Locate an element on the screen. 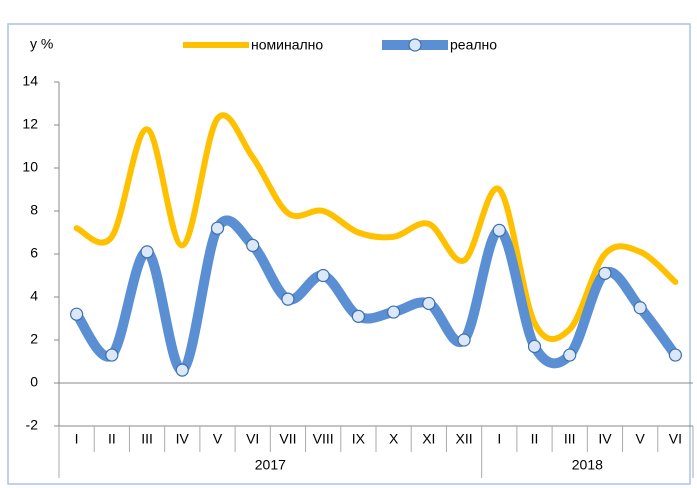 The height and width of the screenshot is (488, 697). y-tick-label: 10 is located at coordinates (30, 167).